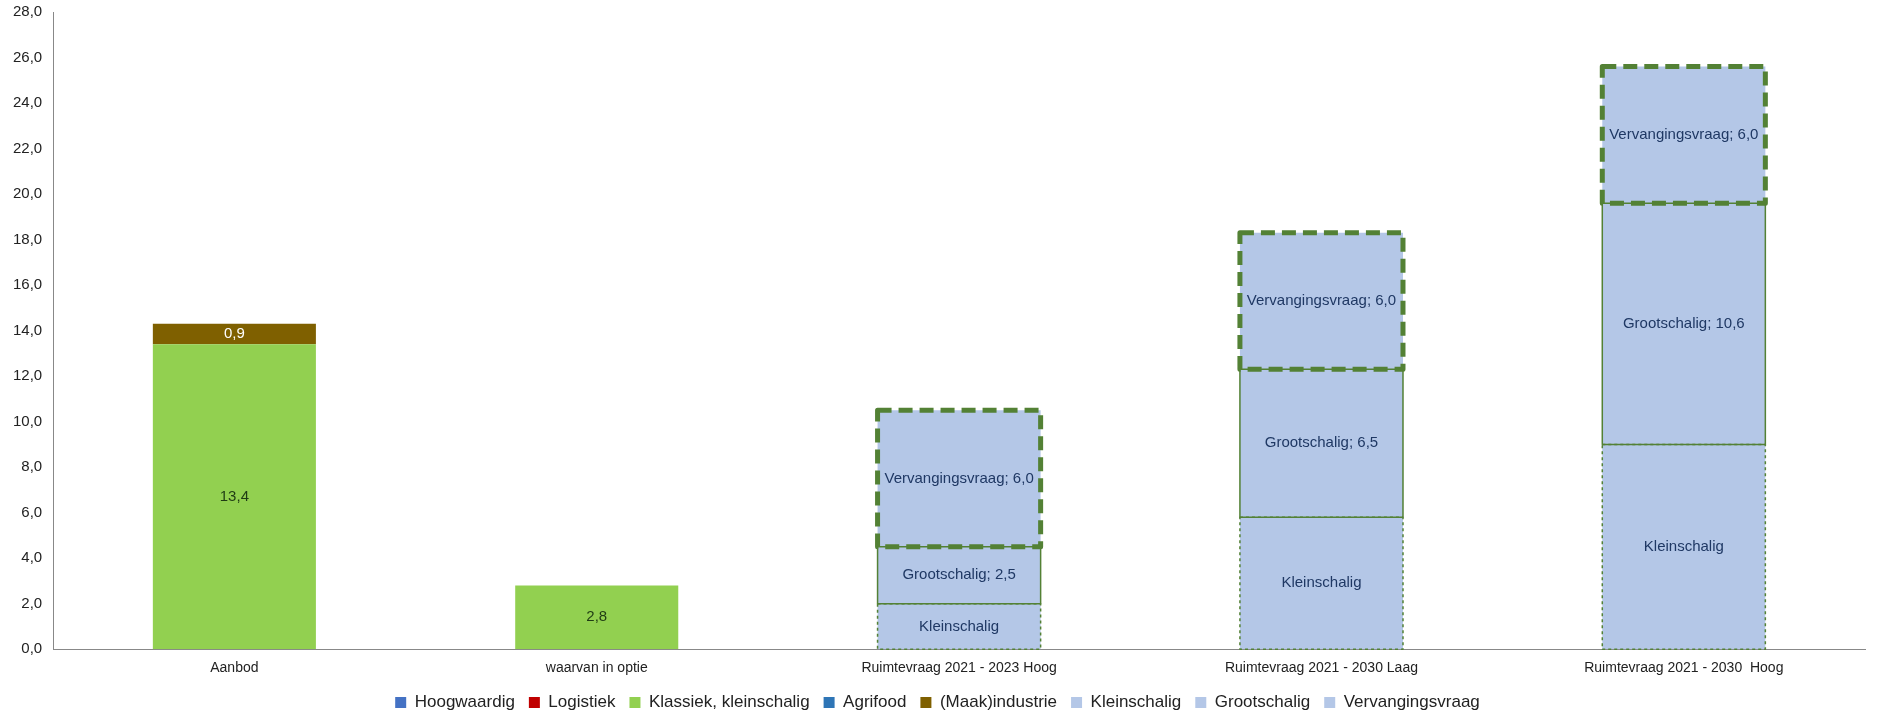 Image resolution: width=1895 pixels, height=726 pixels. What do you see at coordinates (27, 56) in the screenshot?
I see `y-tick-label: 26,0` at bounding box center [27, 56].